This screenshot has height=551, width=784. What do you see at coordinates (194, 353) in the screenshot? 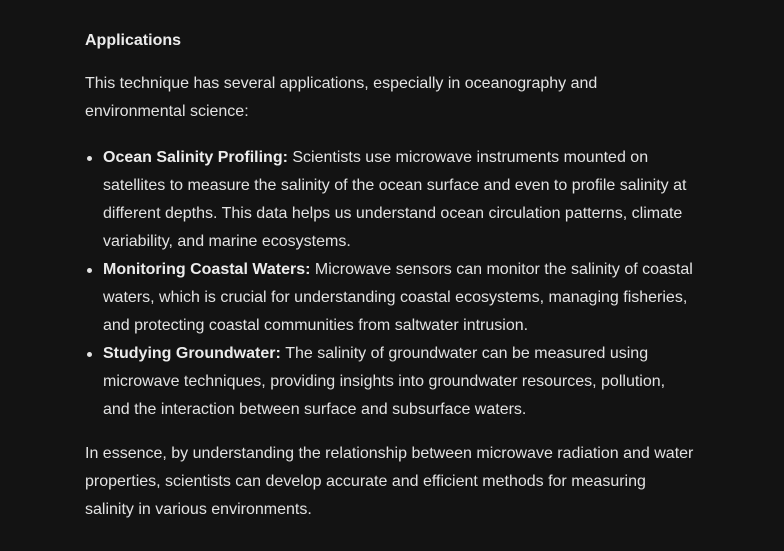
I see `list-item-term: Studying Groundwater:` at bounding box center [194, 353].